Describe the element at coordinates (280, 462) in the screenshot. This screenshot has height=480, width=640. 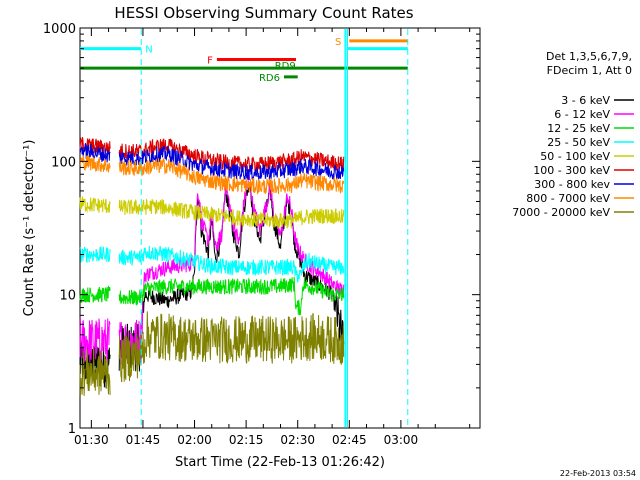
I see `x-axis-label: Start Time (22-Feb-13 01:26:42)` at that location.